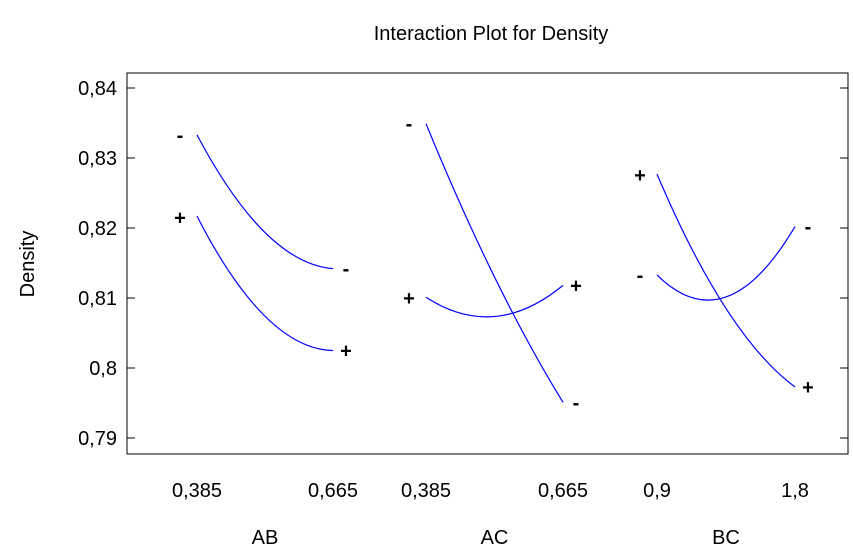 This screenshot has width=853, height=548. I want to click on y-tick-label: 0,84, so click(97, 89).